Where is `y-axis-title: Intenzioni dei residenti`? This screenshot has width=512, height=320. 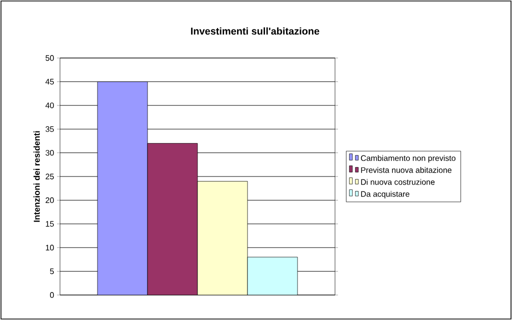 y-axis-title: Intenzioni dei residenti is located at coordinates (37, 176).